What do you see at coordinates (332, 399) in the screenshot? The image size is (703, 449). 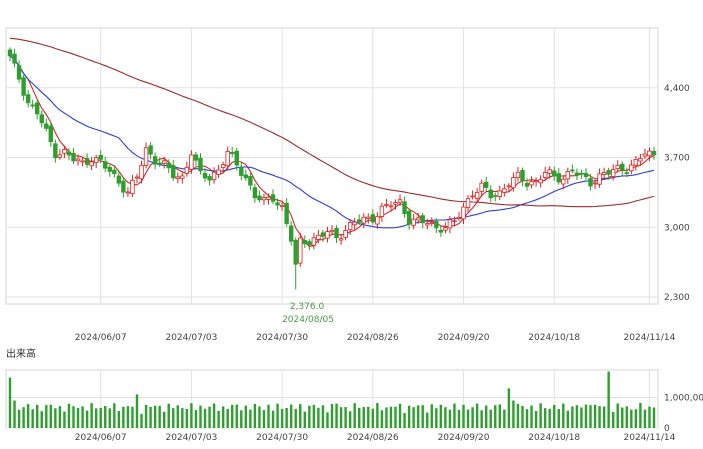 I see `volume-bars` at bounding box center [332, 399].